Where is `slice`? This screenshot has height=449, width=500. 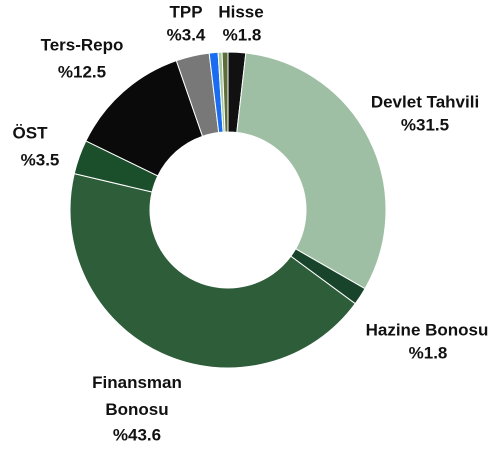
slice is located at coordinates (225, 92).